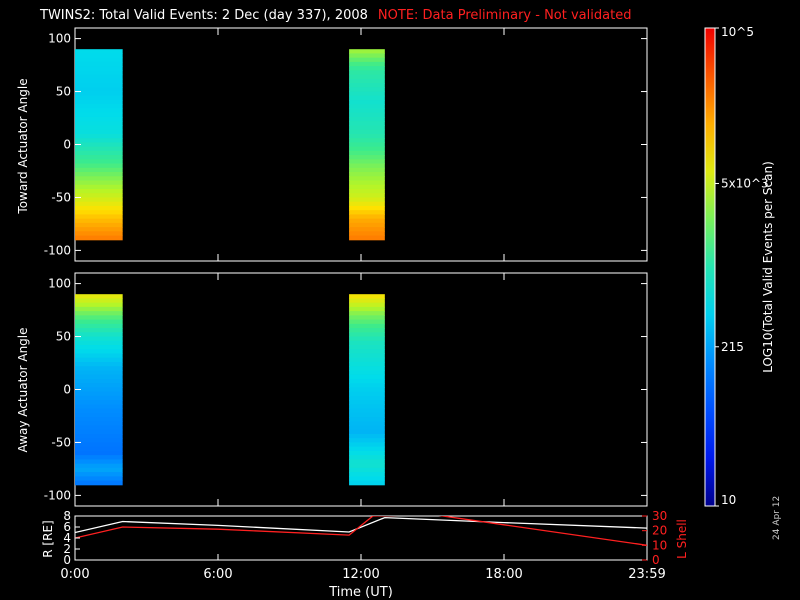 The width and height of the screenshot is (800, 600). Describe the element at coordinates (48, 538) in the screenshot. I see `panel-orbit-ylabel: R [RE]` at that location.